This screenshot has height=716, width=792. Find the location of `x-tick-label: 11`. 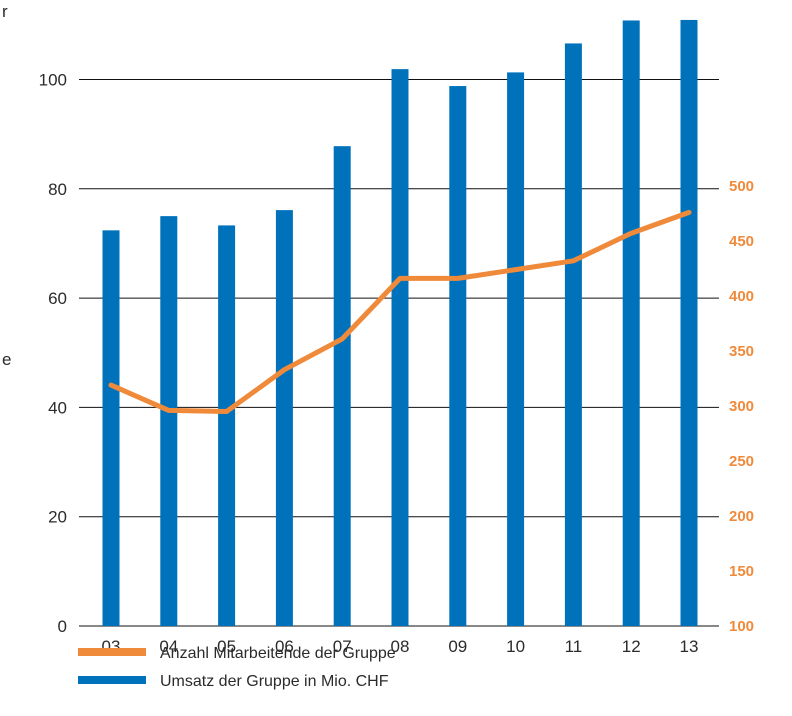

x-tick-label: 11 is located at coordinates (574, 646).